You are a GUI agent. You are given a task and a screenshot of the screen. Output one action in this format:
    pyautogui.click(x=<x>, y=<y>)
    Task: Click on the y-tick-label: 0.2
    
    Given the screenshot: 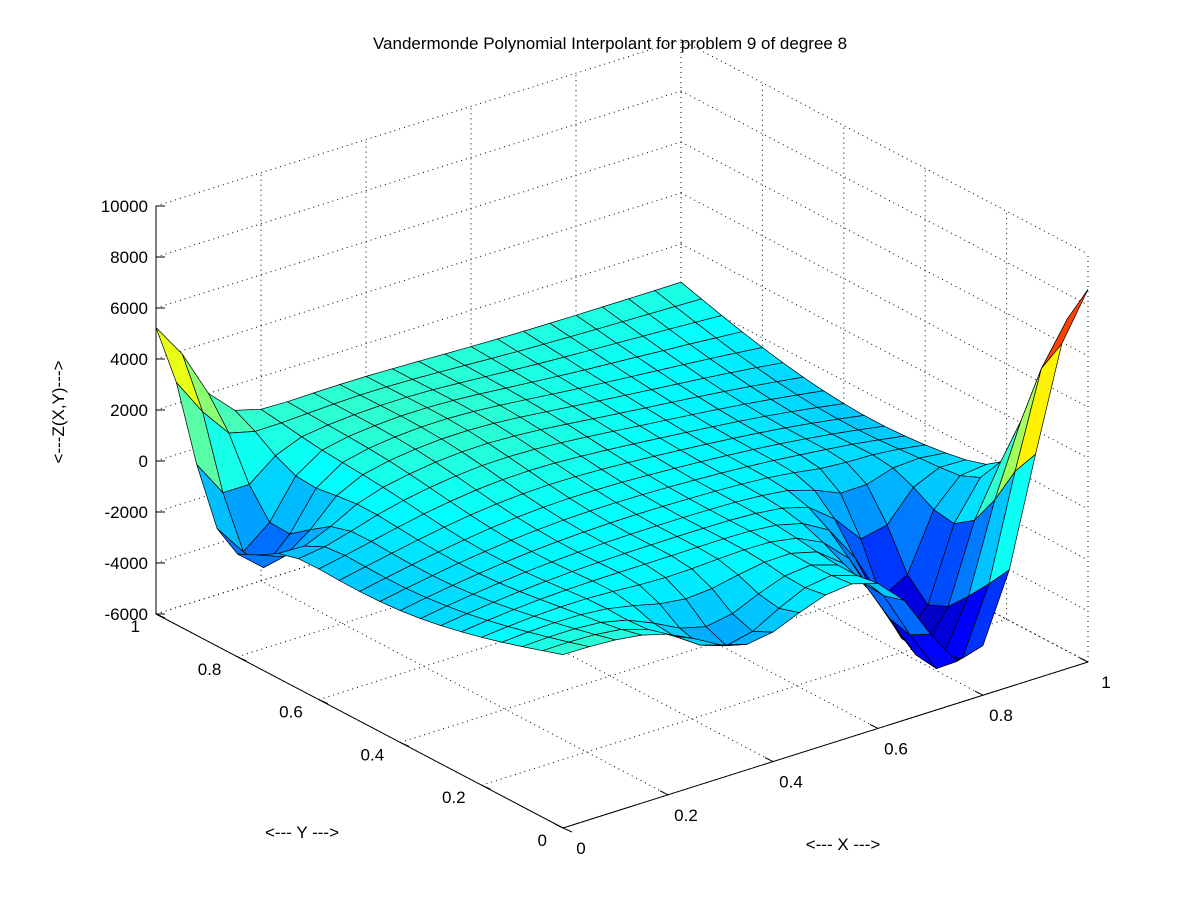 What is the action you would take?
    pyautogui.click(x=454, y=797)
    